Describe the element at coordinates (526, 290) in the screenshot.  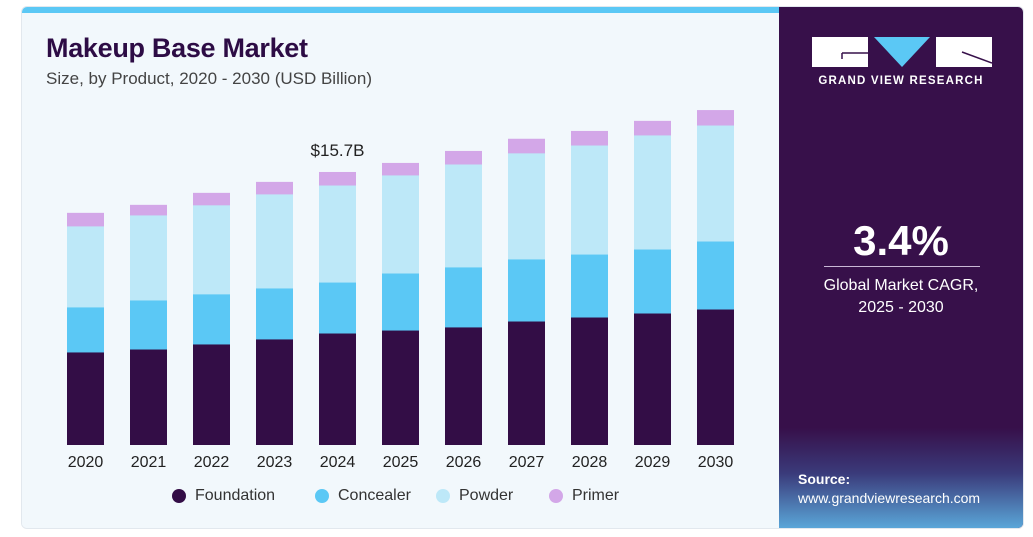
I see `bar-concealer-2027` at that location.